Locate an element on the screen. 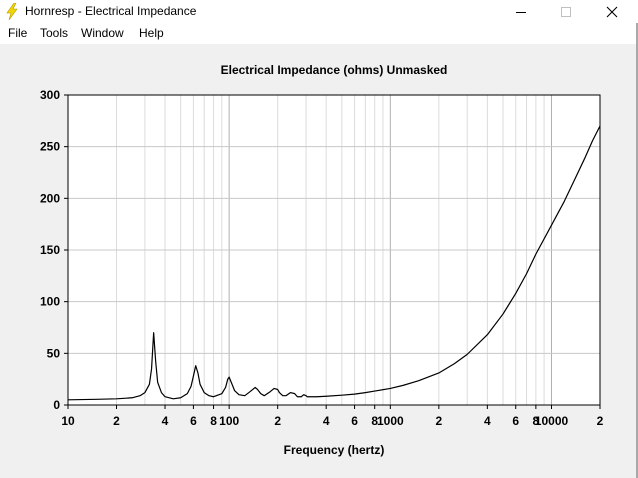 The image size is (638, 478). lightning-icon is located at coordinates (12, 11).